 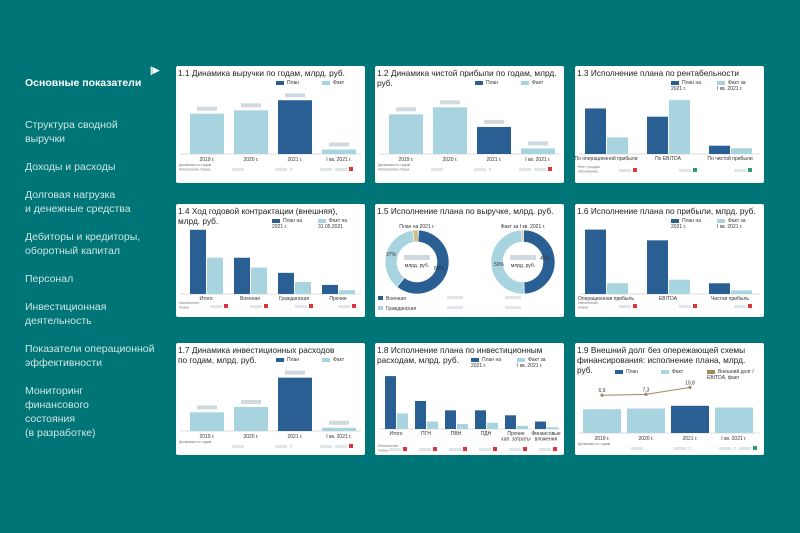 I want to click on label-line: ↑, so click(x=735, y=449).